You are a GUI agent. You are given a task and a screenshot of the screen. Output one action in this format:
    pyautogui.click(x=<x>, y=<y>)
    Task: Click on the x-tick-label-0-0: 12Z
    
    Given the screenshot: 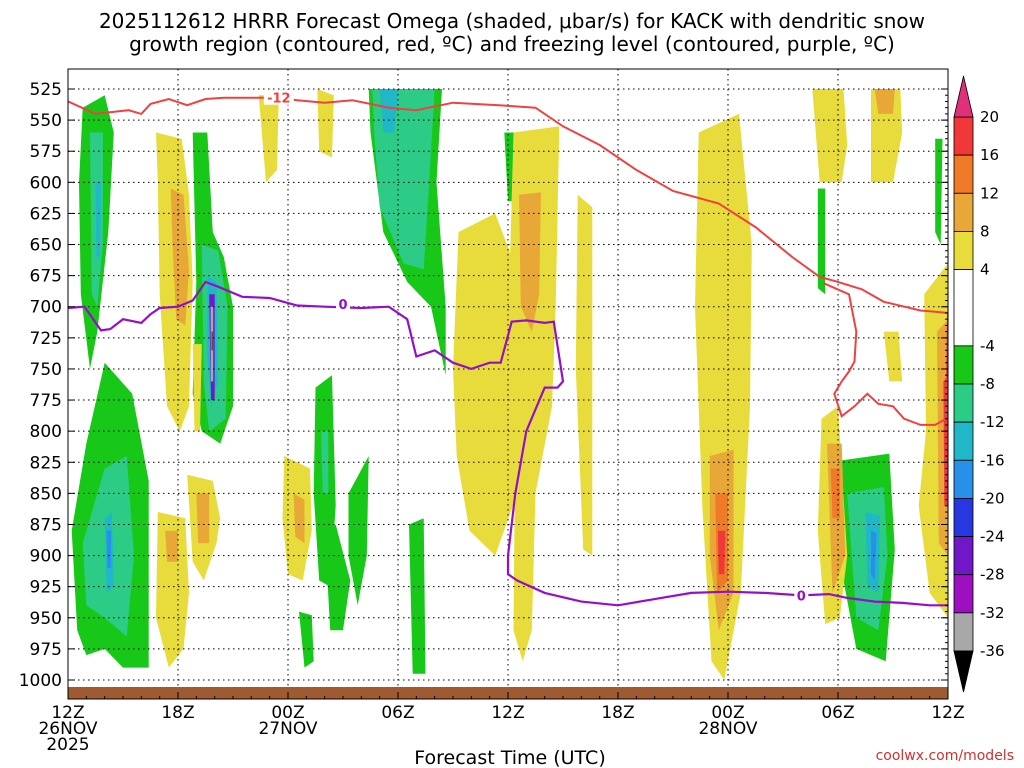 What is the action you would take?
    pyautogui.click(x=67, y=713)
    